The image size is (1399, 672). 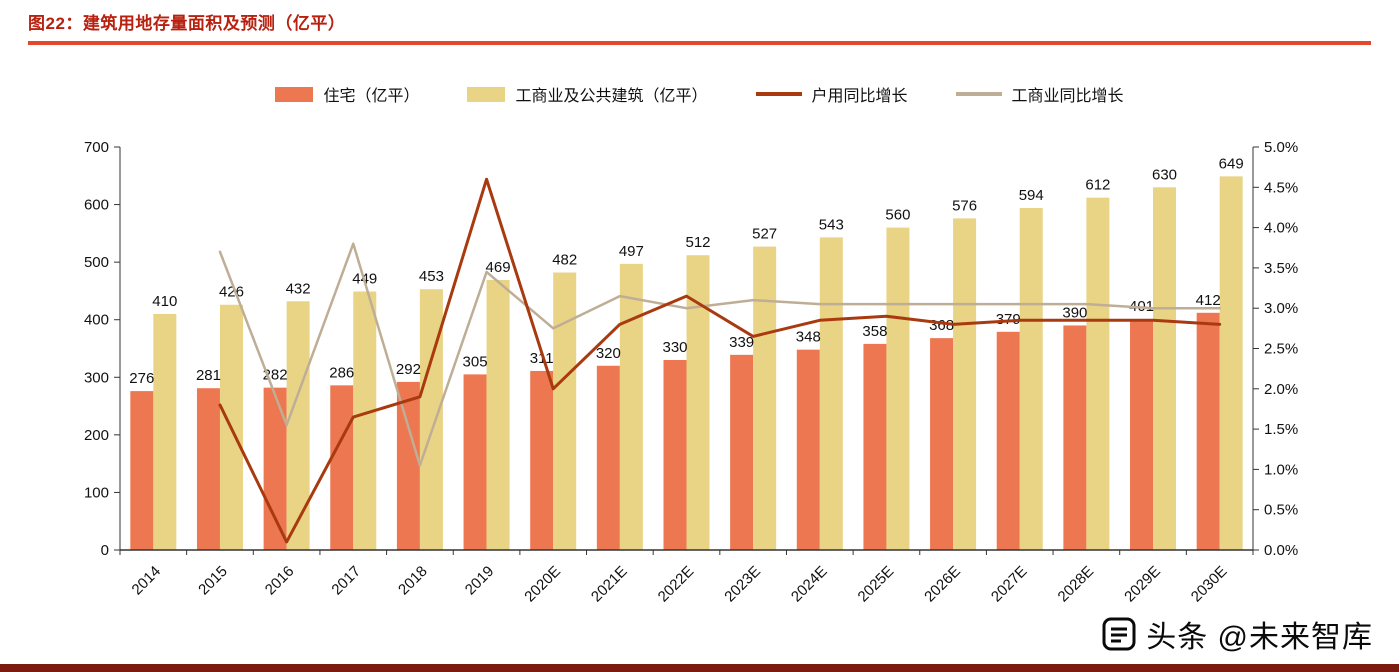 I want to click on bar-value-label-commercial: 543, so click(x=831, y=224).